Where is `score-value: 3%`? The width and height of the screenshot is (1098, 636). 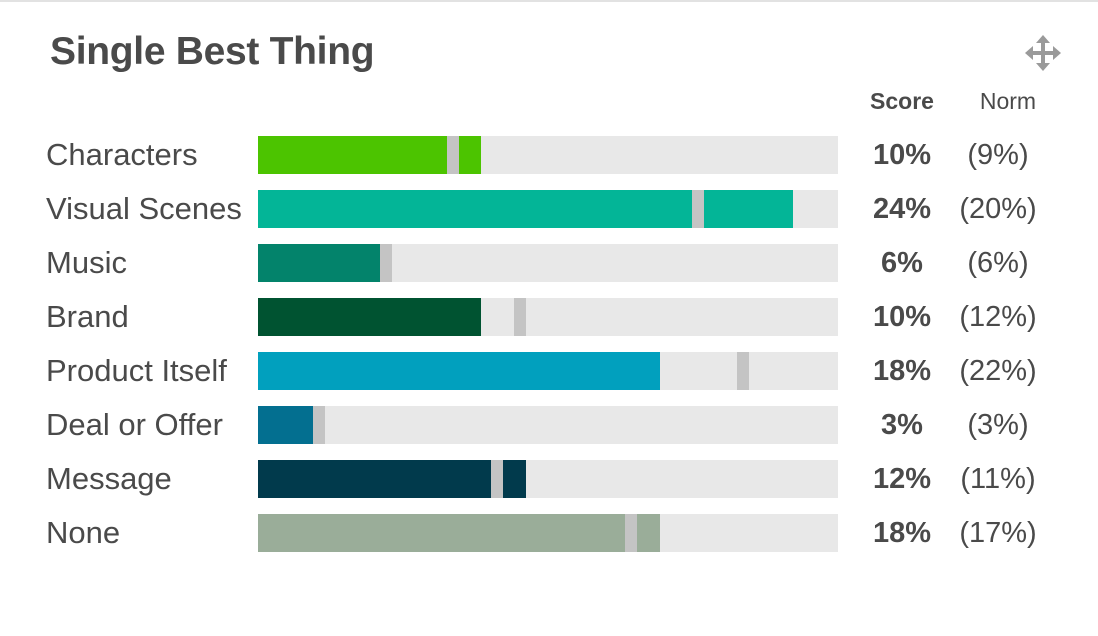 score-value: 3% is located at coordinates (902, 425).